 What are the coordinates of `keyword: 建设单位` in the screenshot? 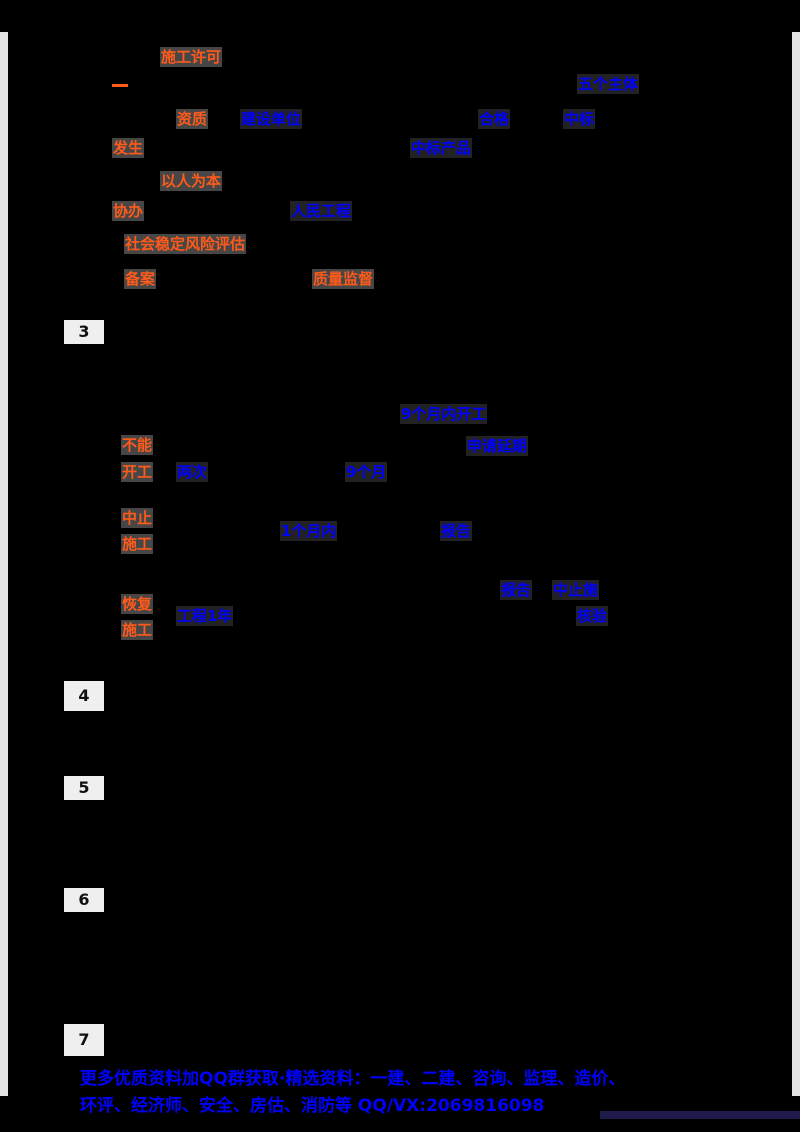 It's located at (271, 119).